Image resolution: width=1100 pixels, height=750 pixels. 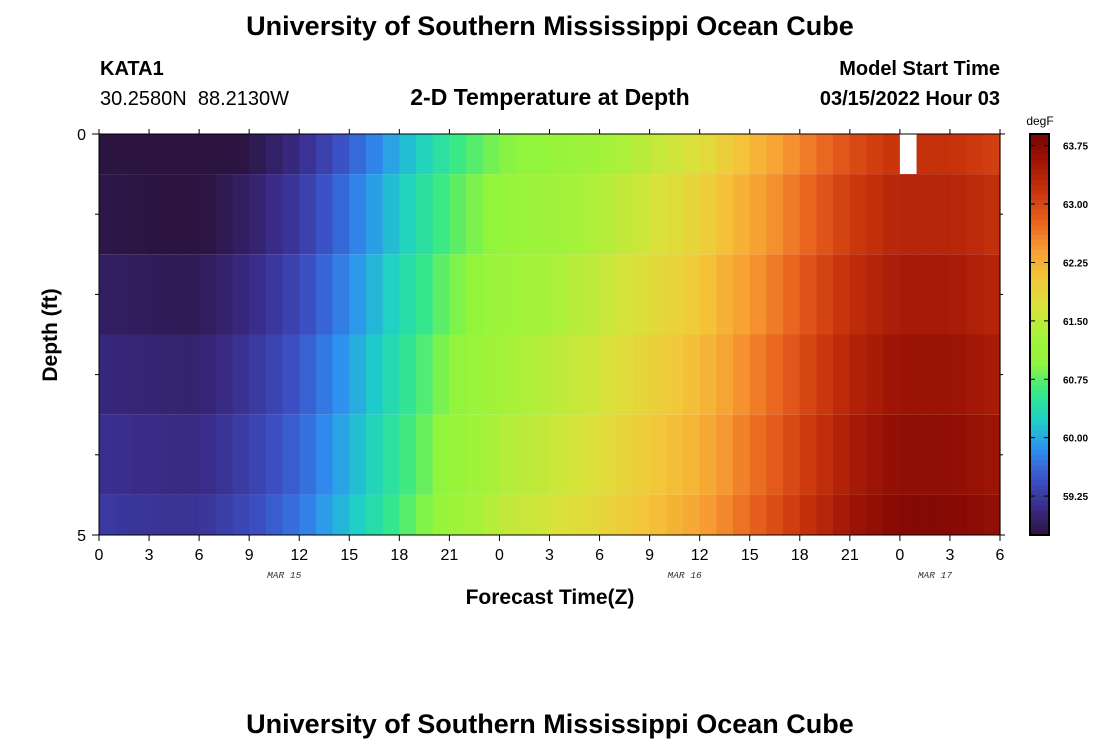 I want to click on heatmap-cell-d5-h15, so click(x=358, y=514).